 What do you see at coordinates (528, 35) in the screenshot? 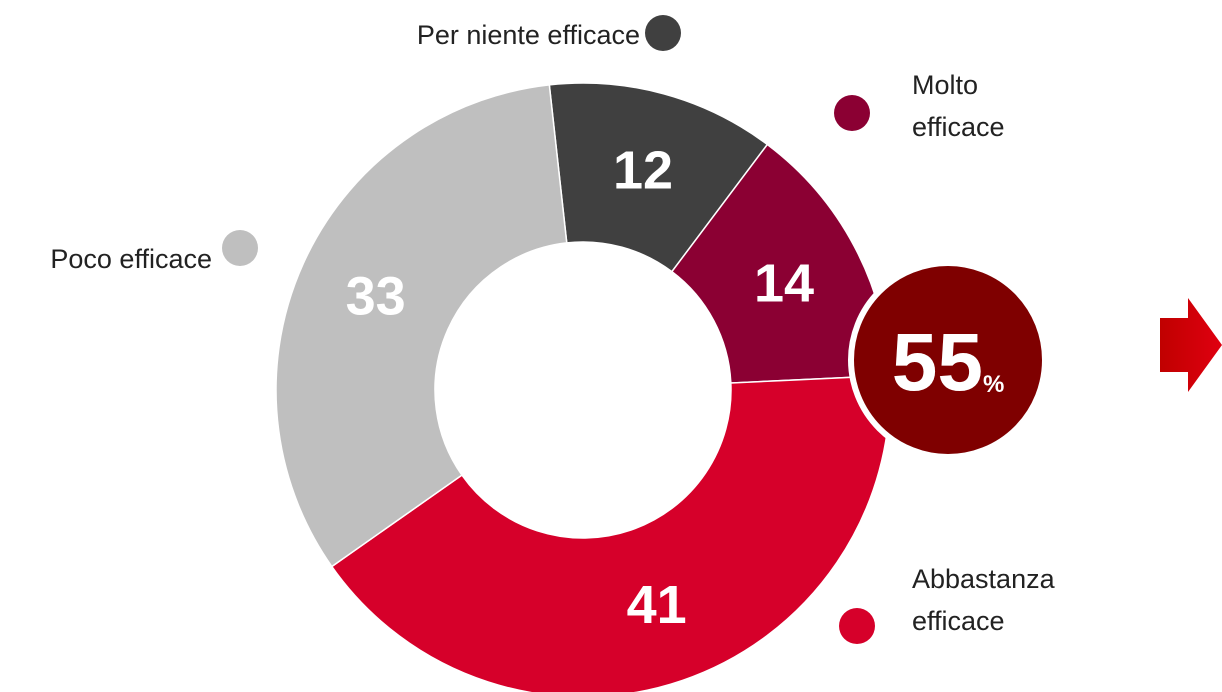
I see `legend-label: Per niente efficace` at bounding box center [528, 35].